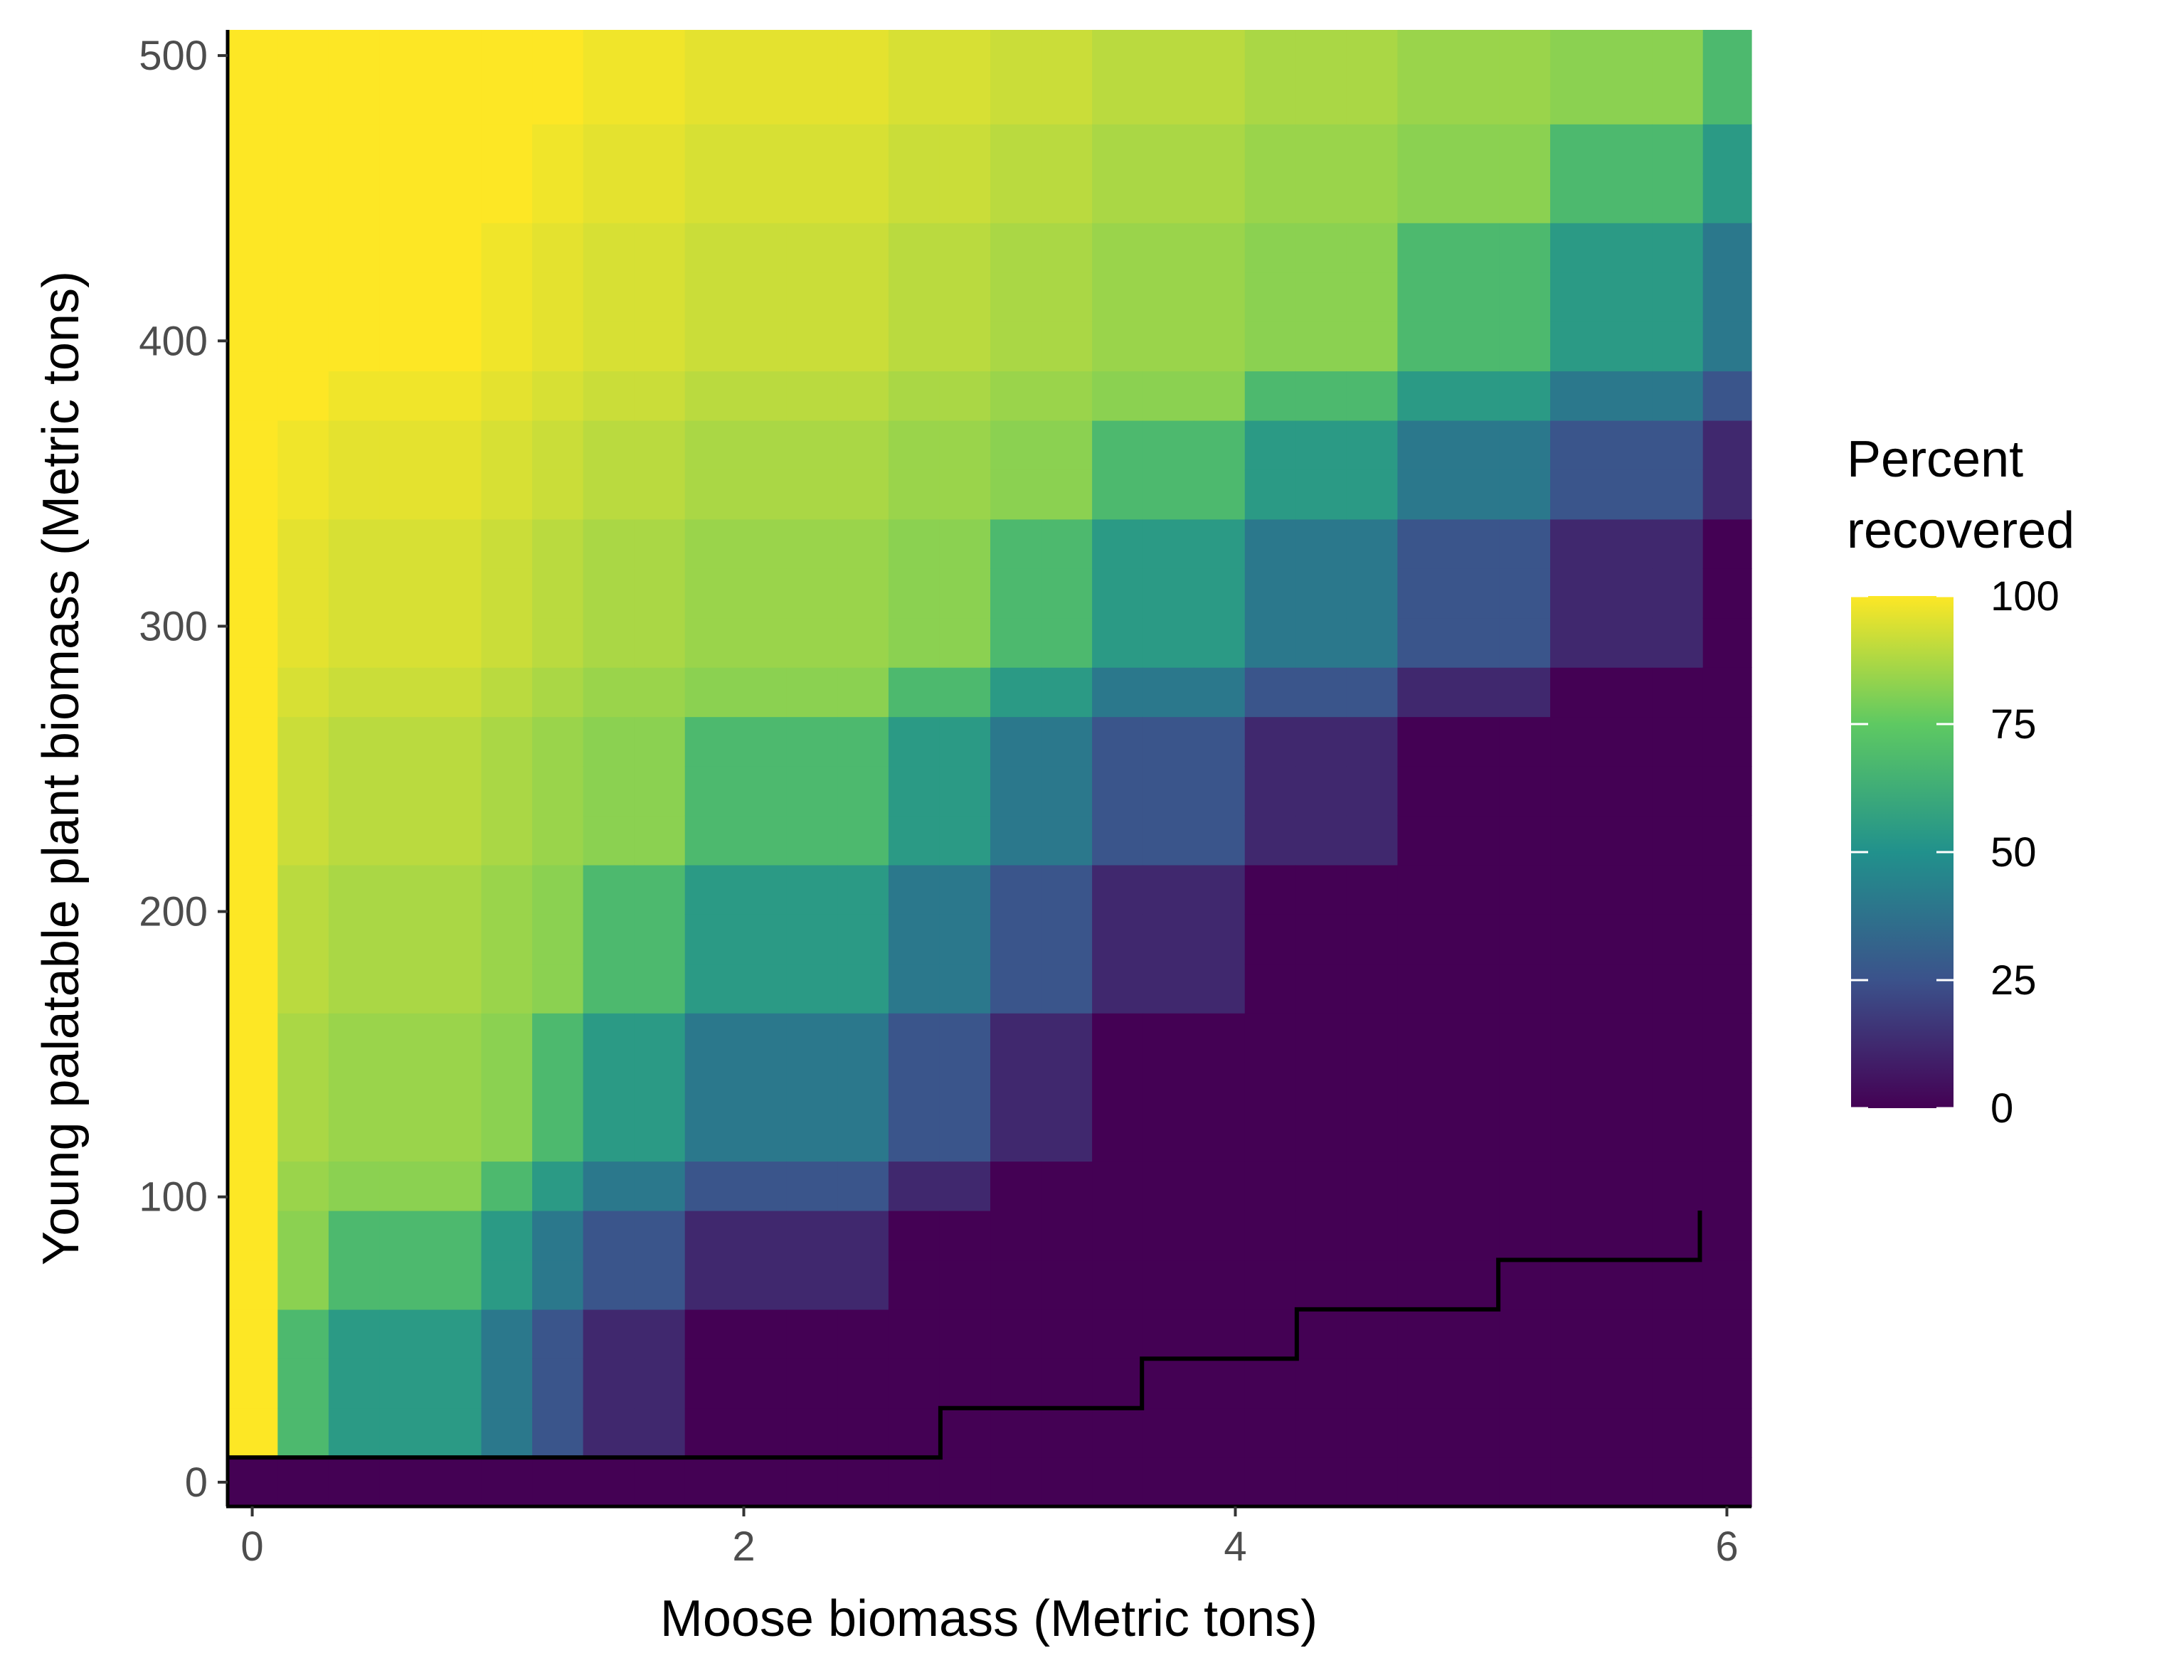  Describe the element at coordinates (183, 769) in the screenshot. I see `y-ticks: 0 100 200 300 400 500` at that location.